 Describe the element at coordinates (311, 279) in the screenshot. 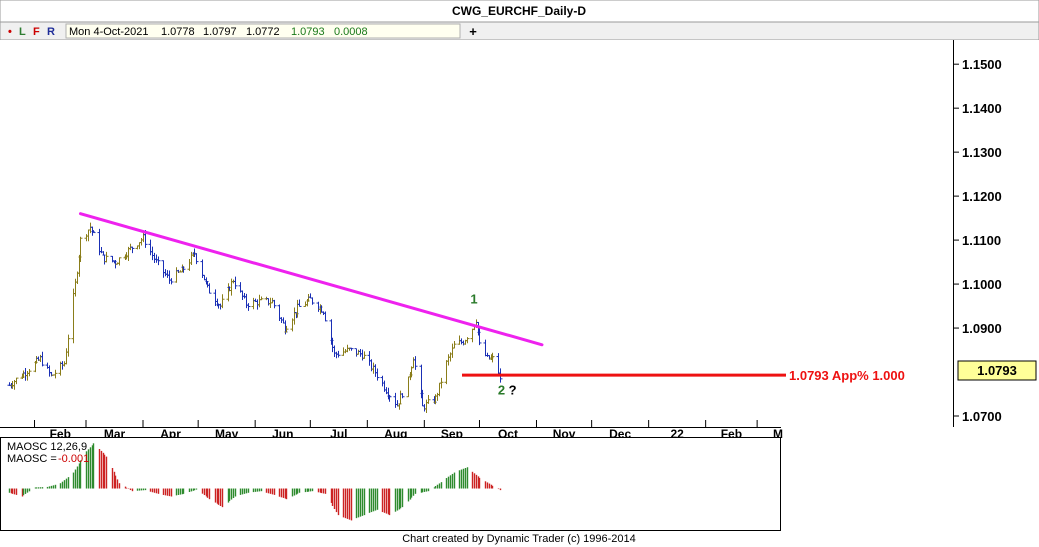

I see `resistance-trendline` at that location.